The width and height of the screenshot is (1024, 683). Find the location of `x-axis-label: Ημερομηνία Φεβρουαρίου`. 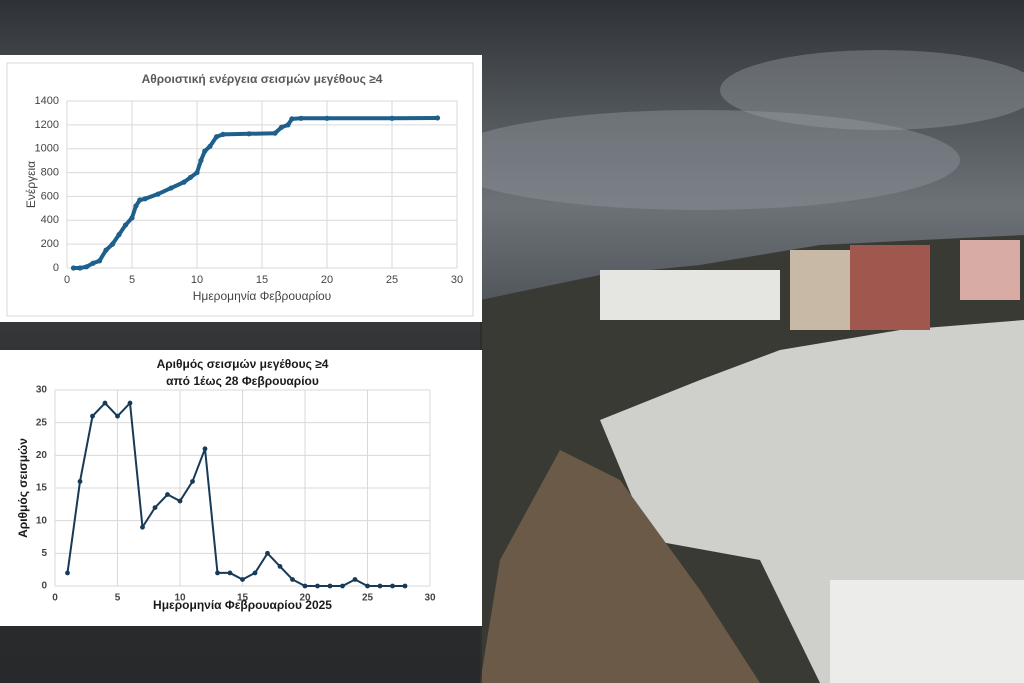

x-axis-label: Ημερομηνία Φεβρουαρίου is located at coordinates (262, 296).